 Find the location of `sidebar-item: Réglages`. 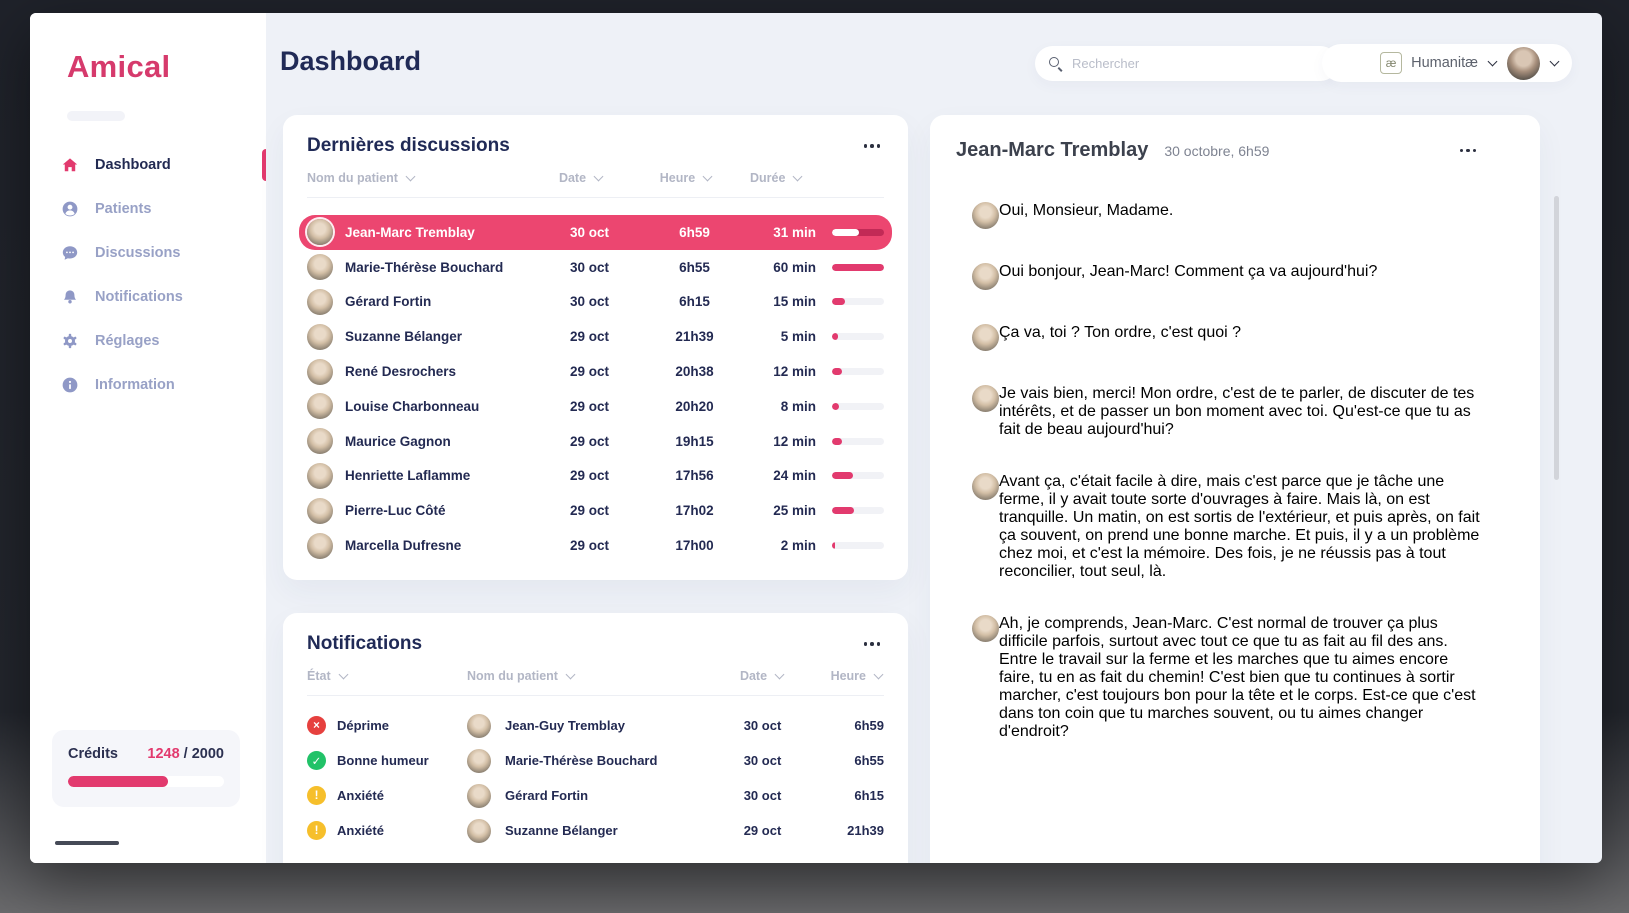

sidebar-item: Réglages is located at coordinates (148, 341).